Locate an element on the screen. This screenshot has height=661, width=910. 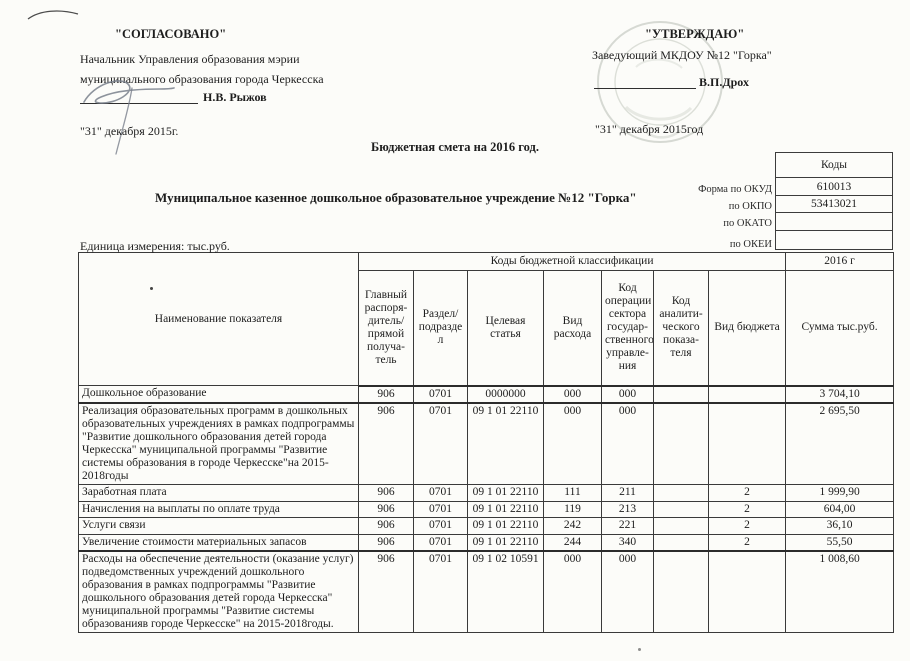
cell-kosgu: 211 is located at coordinates (627, 493).